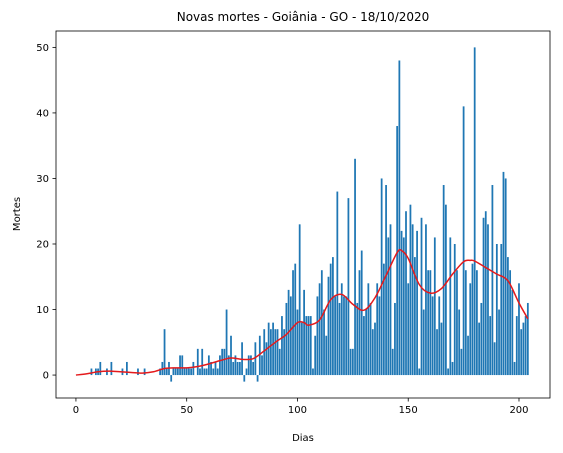 This screenshot has width=563, height=453. I want to click on y-axis-label: Mortes, so click(17, 214).